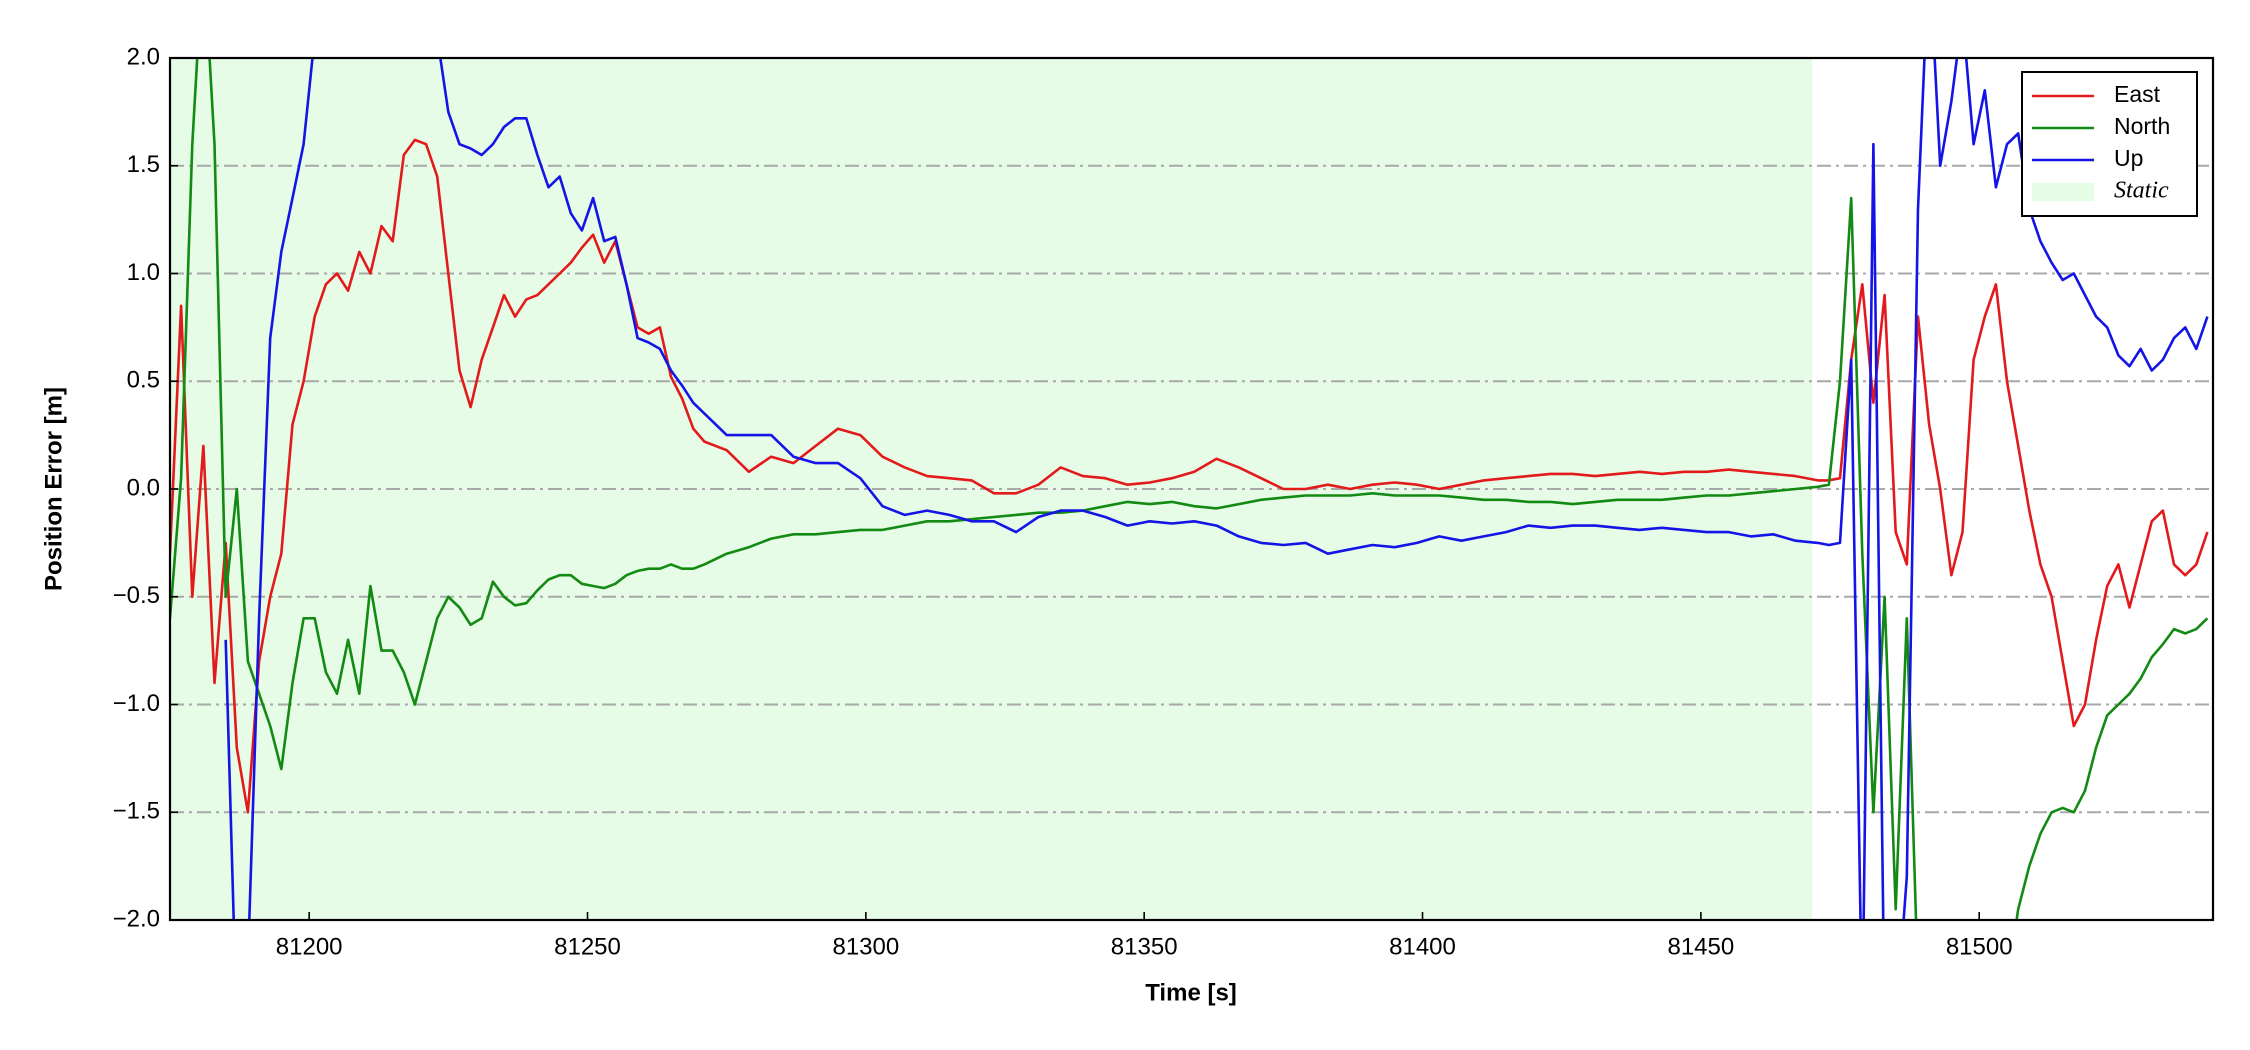 The image size is (2250, 1050). I want to click on y-tick-label: 1.0, so click(143, 272).